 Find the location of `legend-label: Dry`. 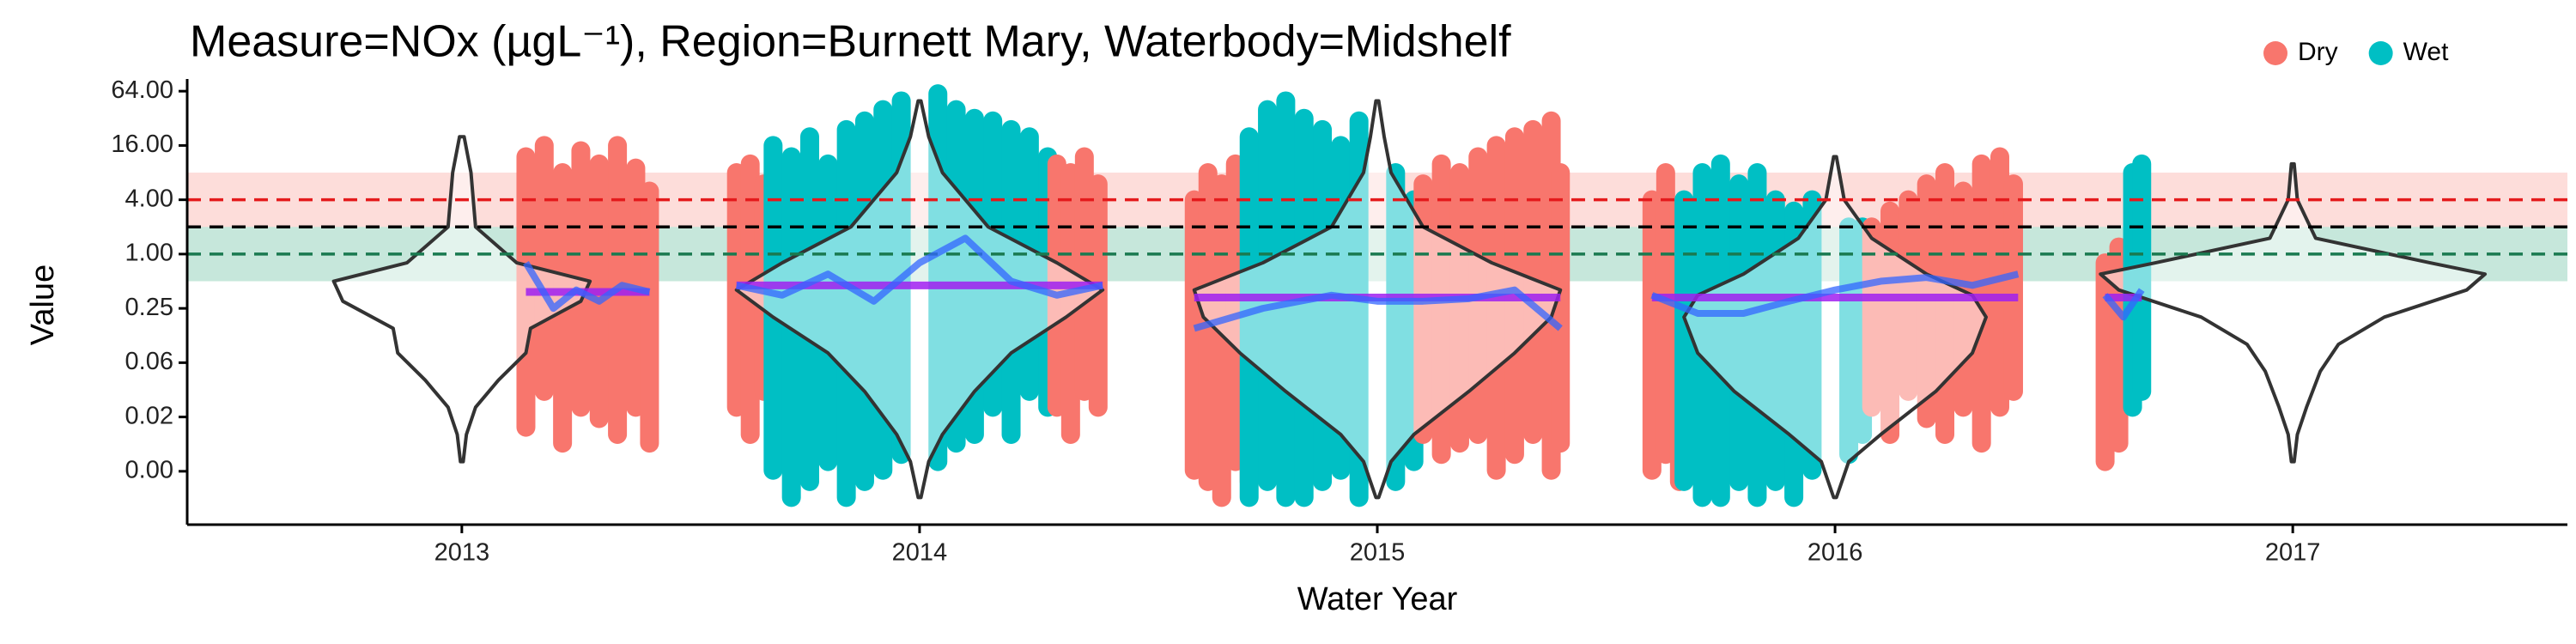

legend-label: Dry is located at coordinates (2318, 52).